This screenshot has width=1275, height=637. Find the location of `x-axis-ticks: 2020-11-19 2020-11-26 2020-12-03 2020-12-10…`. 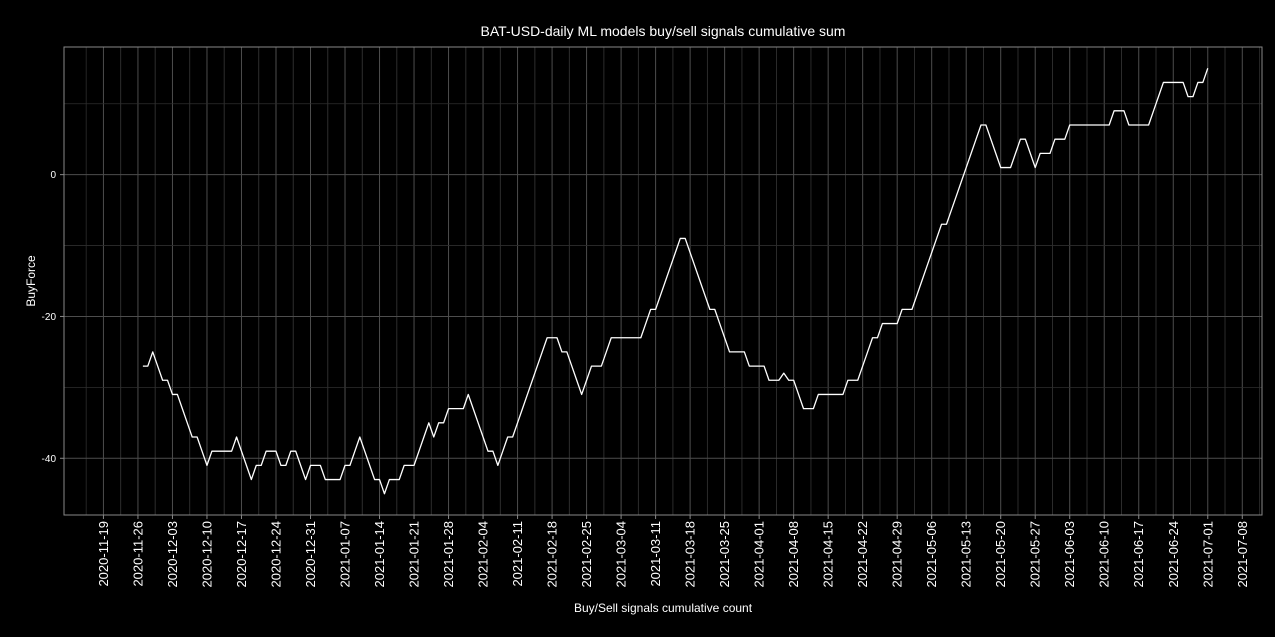

x-axis-ticks: 2020-11-19 2020-11-26 2020-12-03 2020-12-10… is located at coordinates (673, 551).